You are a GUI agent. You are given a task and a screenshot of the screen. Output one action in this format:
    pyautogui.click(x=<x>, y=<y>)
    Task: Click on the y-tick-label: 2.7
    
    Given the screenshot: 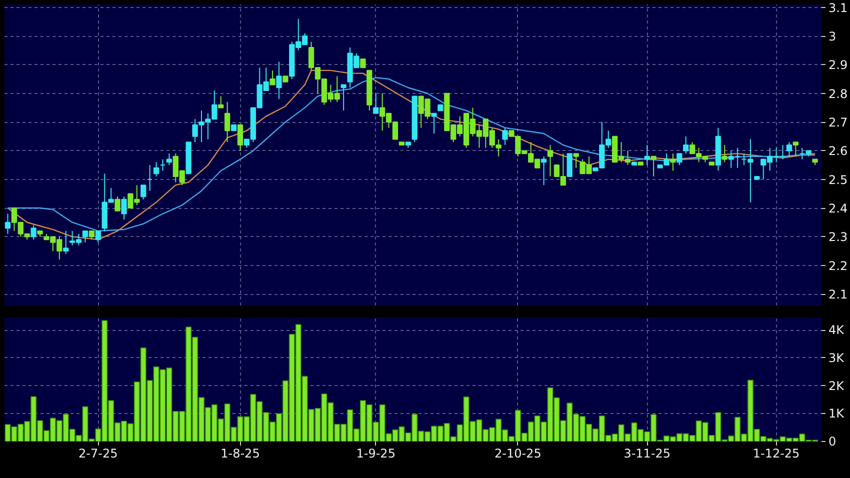 What is the action you would take?
    pyautogui.click(x=838, y=123)
    